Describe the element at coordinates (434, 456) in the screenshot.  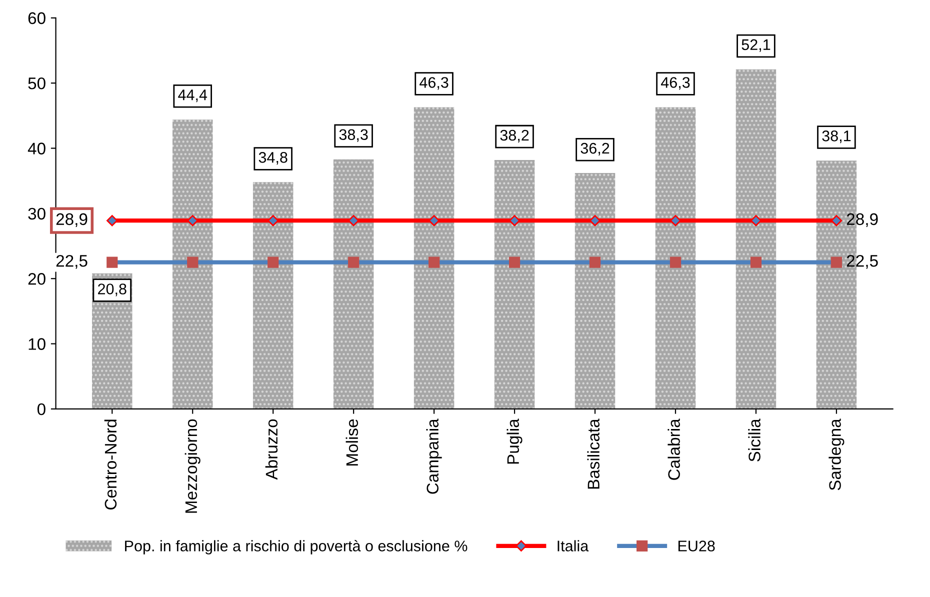
I see `x-tick-label: Campania` at that location.